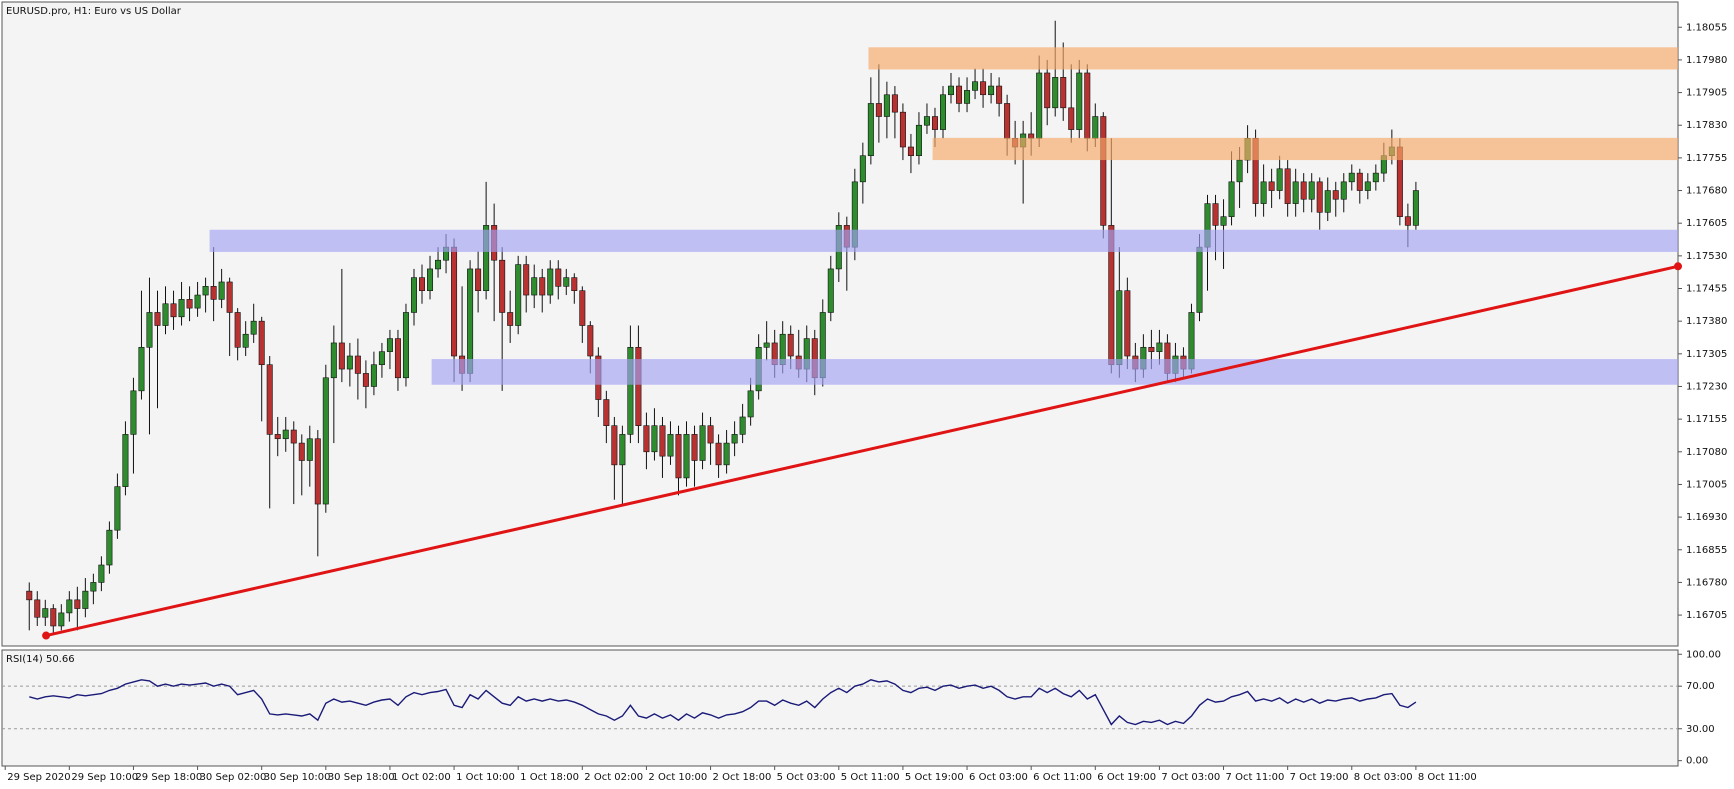 This screenshot has width=1734, height=789. Describe the element at coordinates (998, 777) in the screenshot. I see `x-tick-label: 6 Oct 03:00` at that location.